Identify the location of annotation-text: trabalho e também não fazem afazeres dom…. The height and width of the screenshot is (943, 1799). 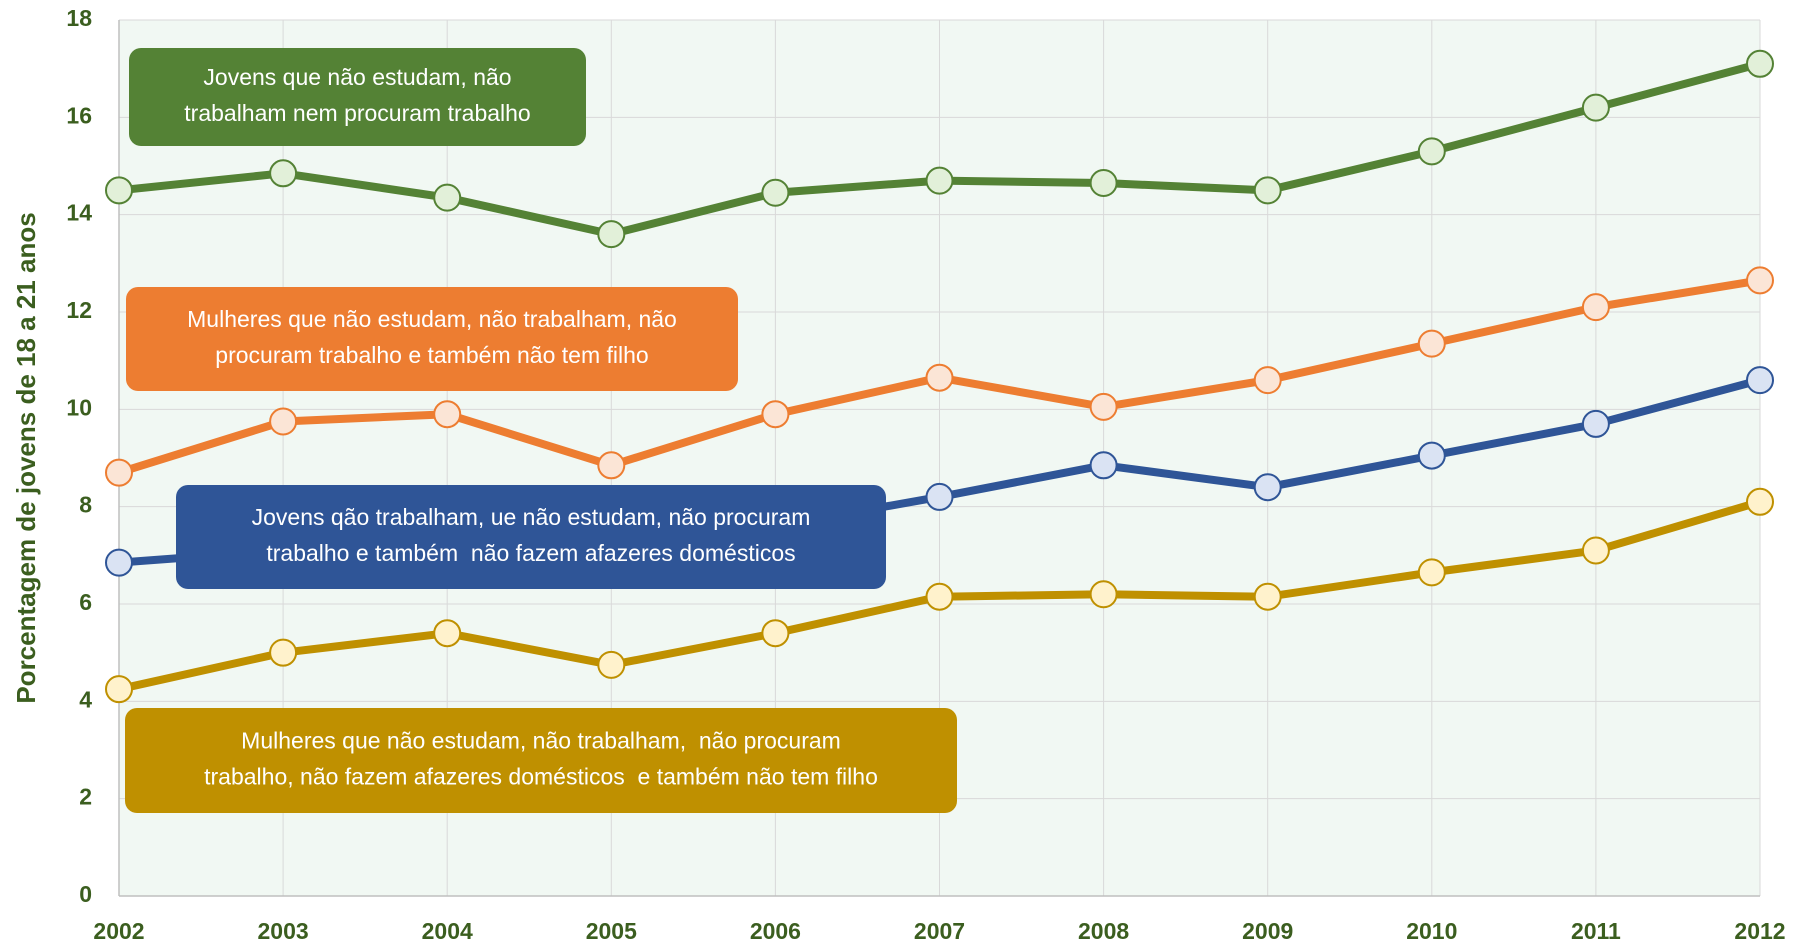
(530, 553).